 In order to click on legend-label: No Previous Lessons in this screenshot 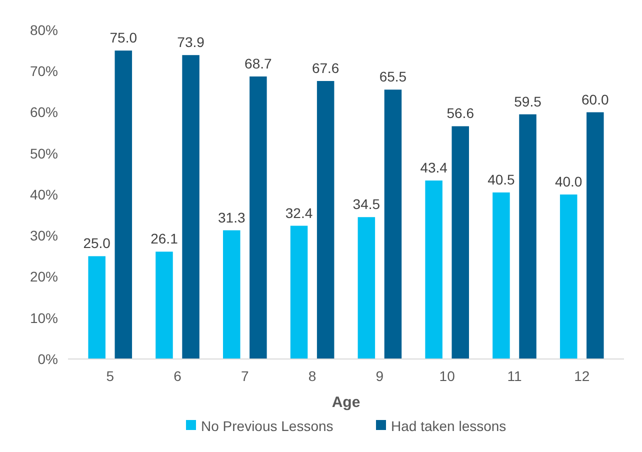, I will do `click(267, 426)`.